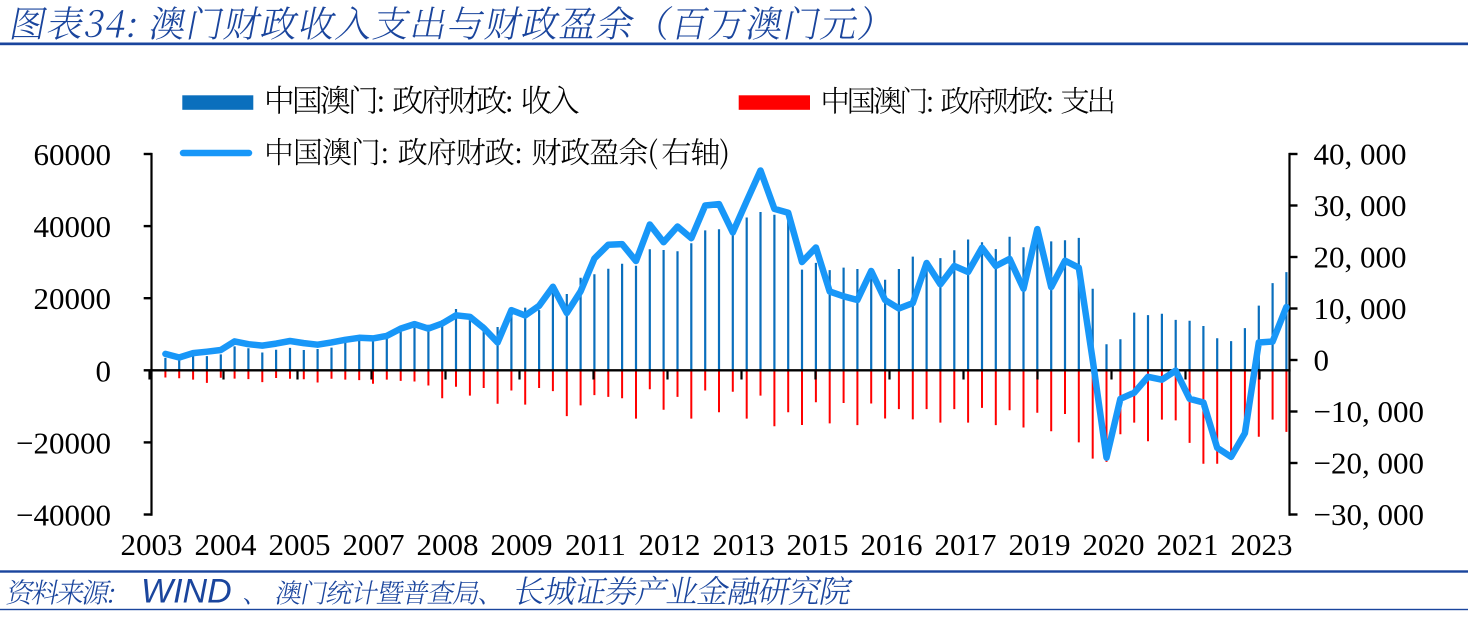  Describe the element at coordinates (1114, 544) in the screenshot. I see `svg-text: 2020` at that location.